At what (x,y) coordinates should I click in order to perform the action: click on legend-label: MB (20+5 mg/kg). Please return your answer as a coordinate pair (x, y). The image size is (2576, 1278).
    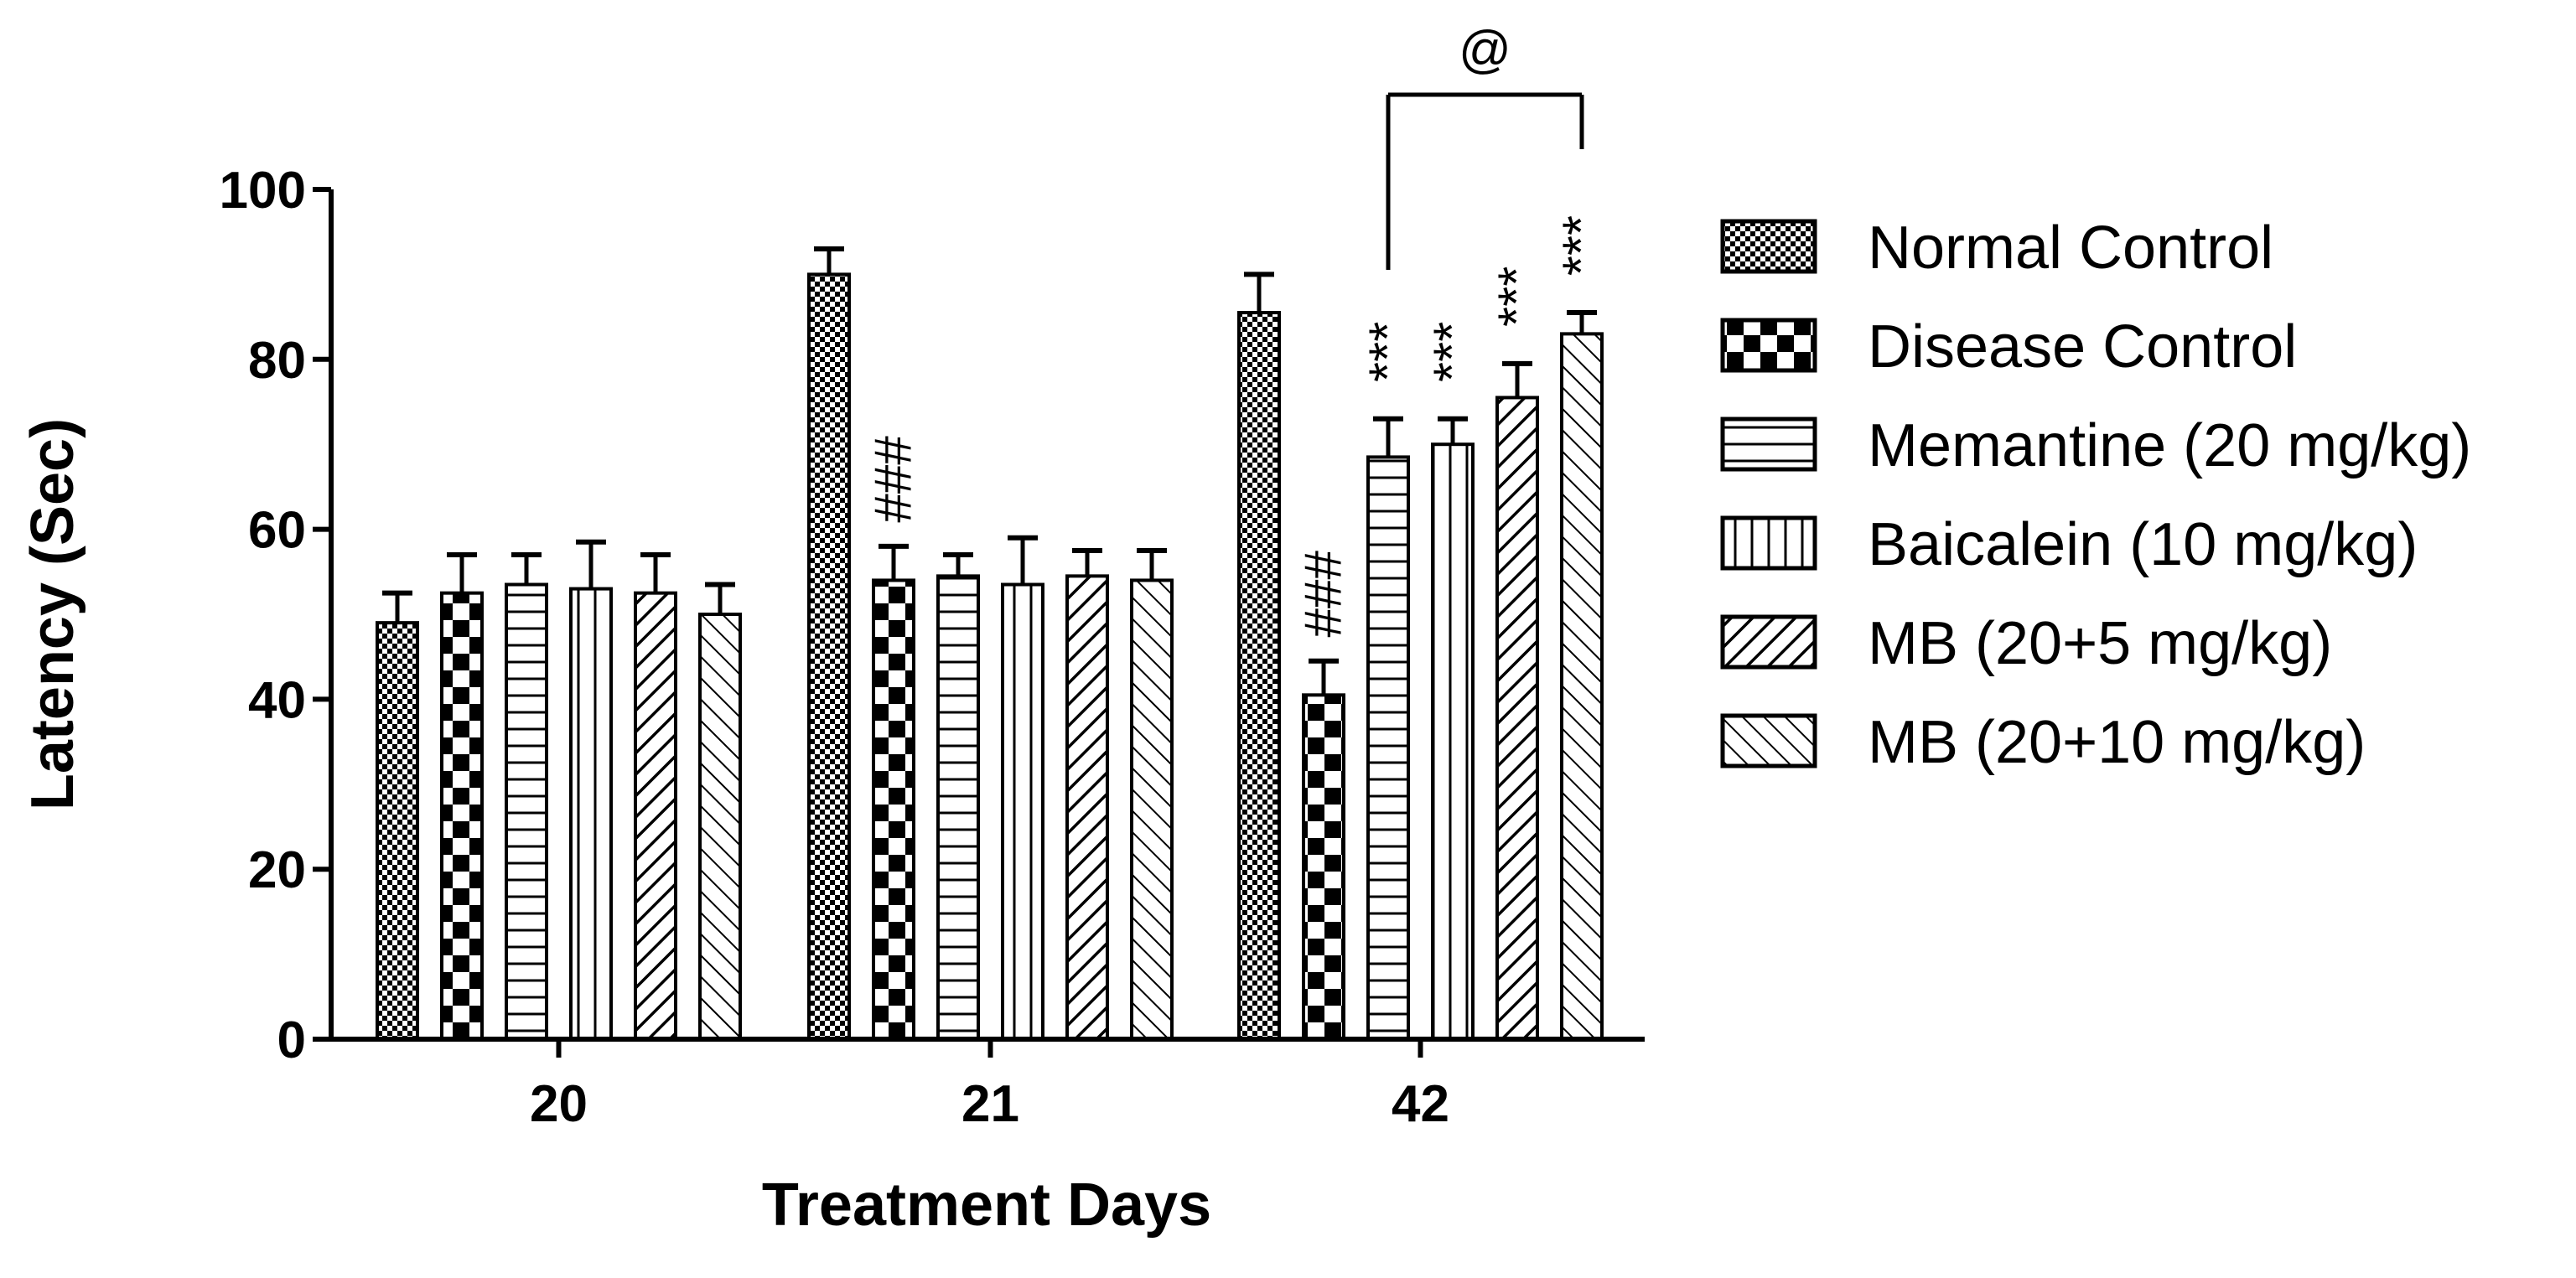
    Looking at the image, I should click on (2100, 643).